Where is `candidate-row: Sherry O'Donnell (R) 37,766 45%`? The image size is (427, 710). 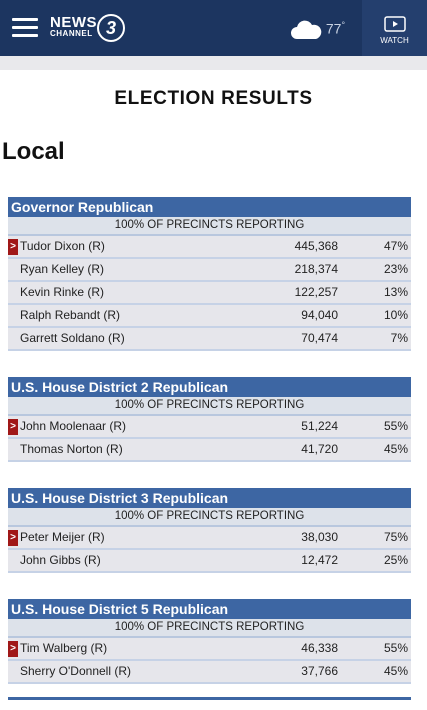
candidate-row: Sherry O'Donnell (R) 37,766 45% is located at coordinates (209, 672).